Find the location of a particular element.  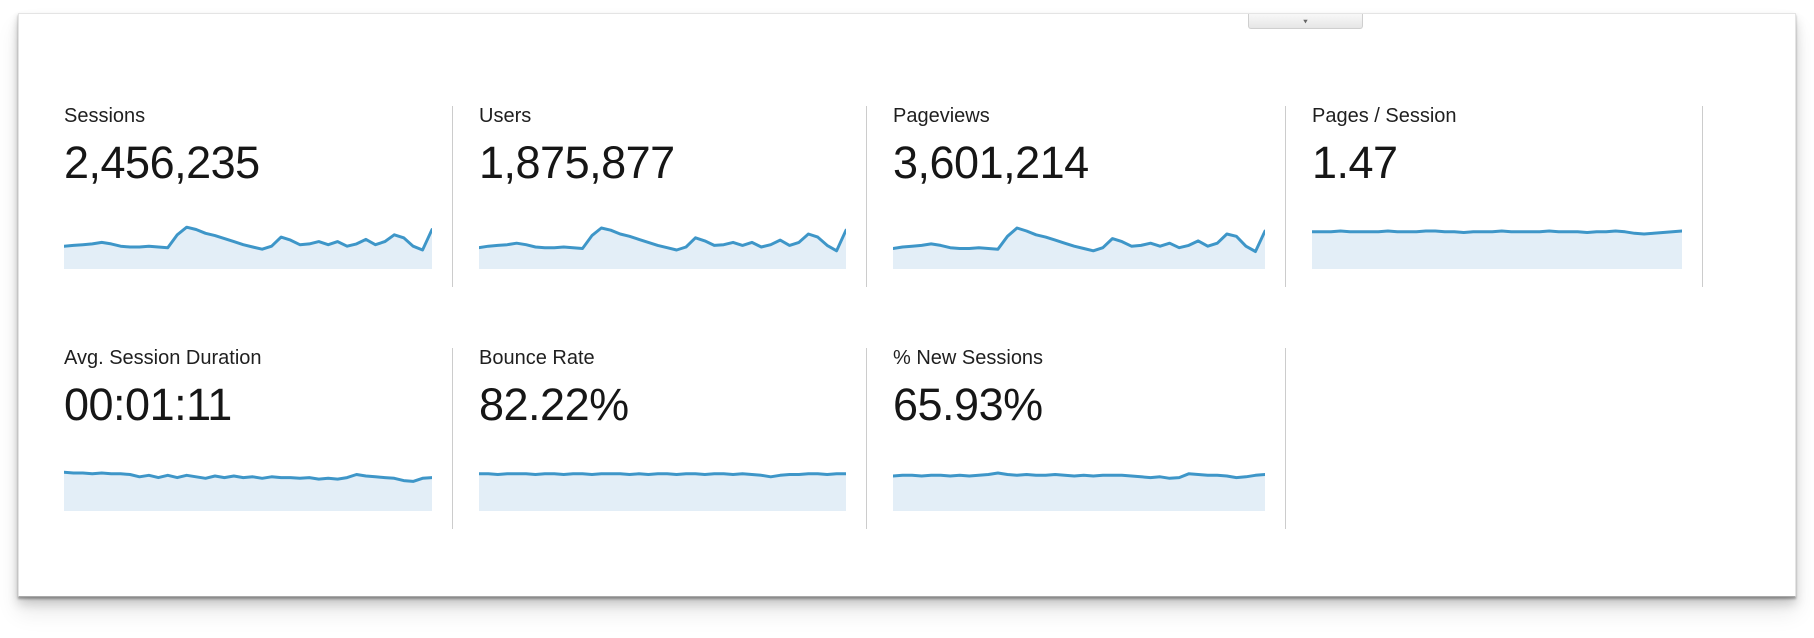

metric-value: 65.93% is located at coordinates (968, 404).